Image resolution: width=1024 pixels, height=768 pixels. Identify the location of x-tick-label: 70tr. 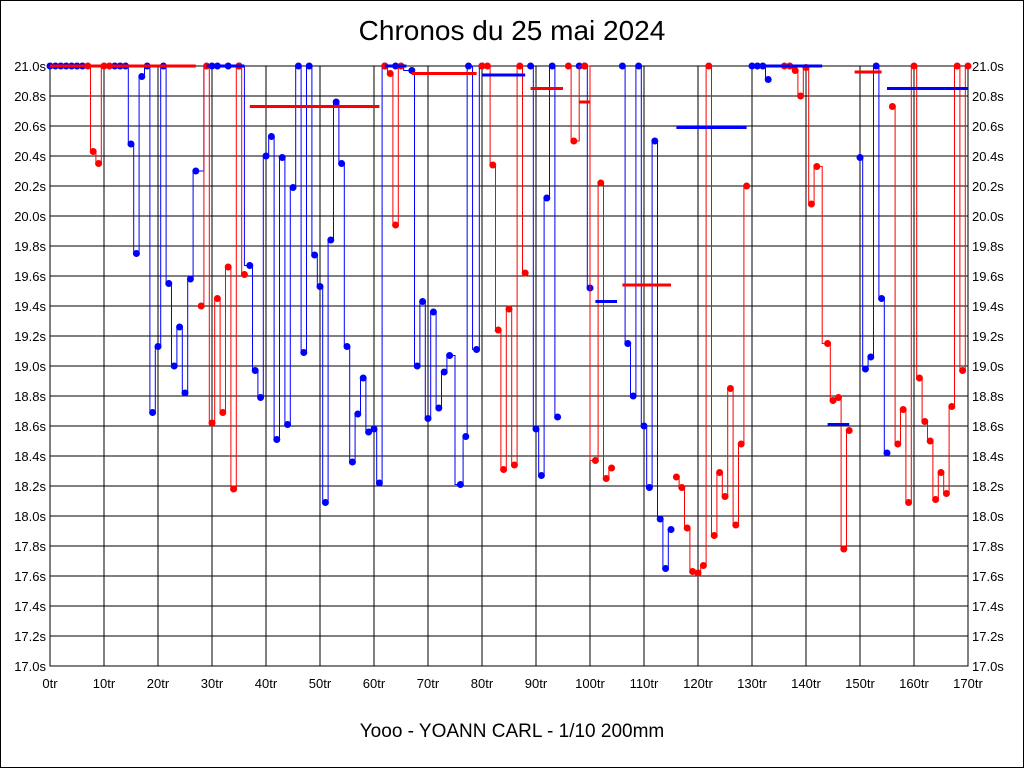
(428, 683).